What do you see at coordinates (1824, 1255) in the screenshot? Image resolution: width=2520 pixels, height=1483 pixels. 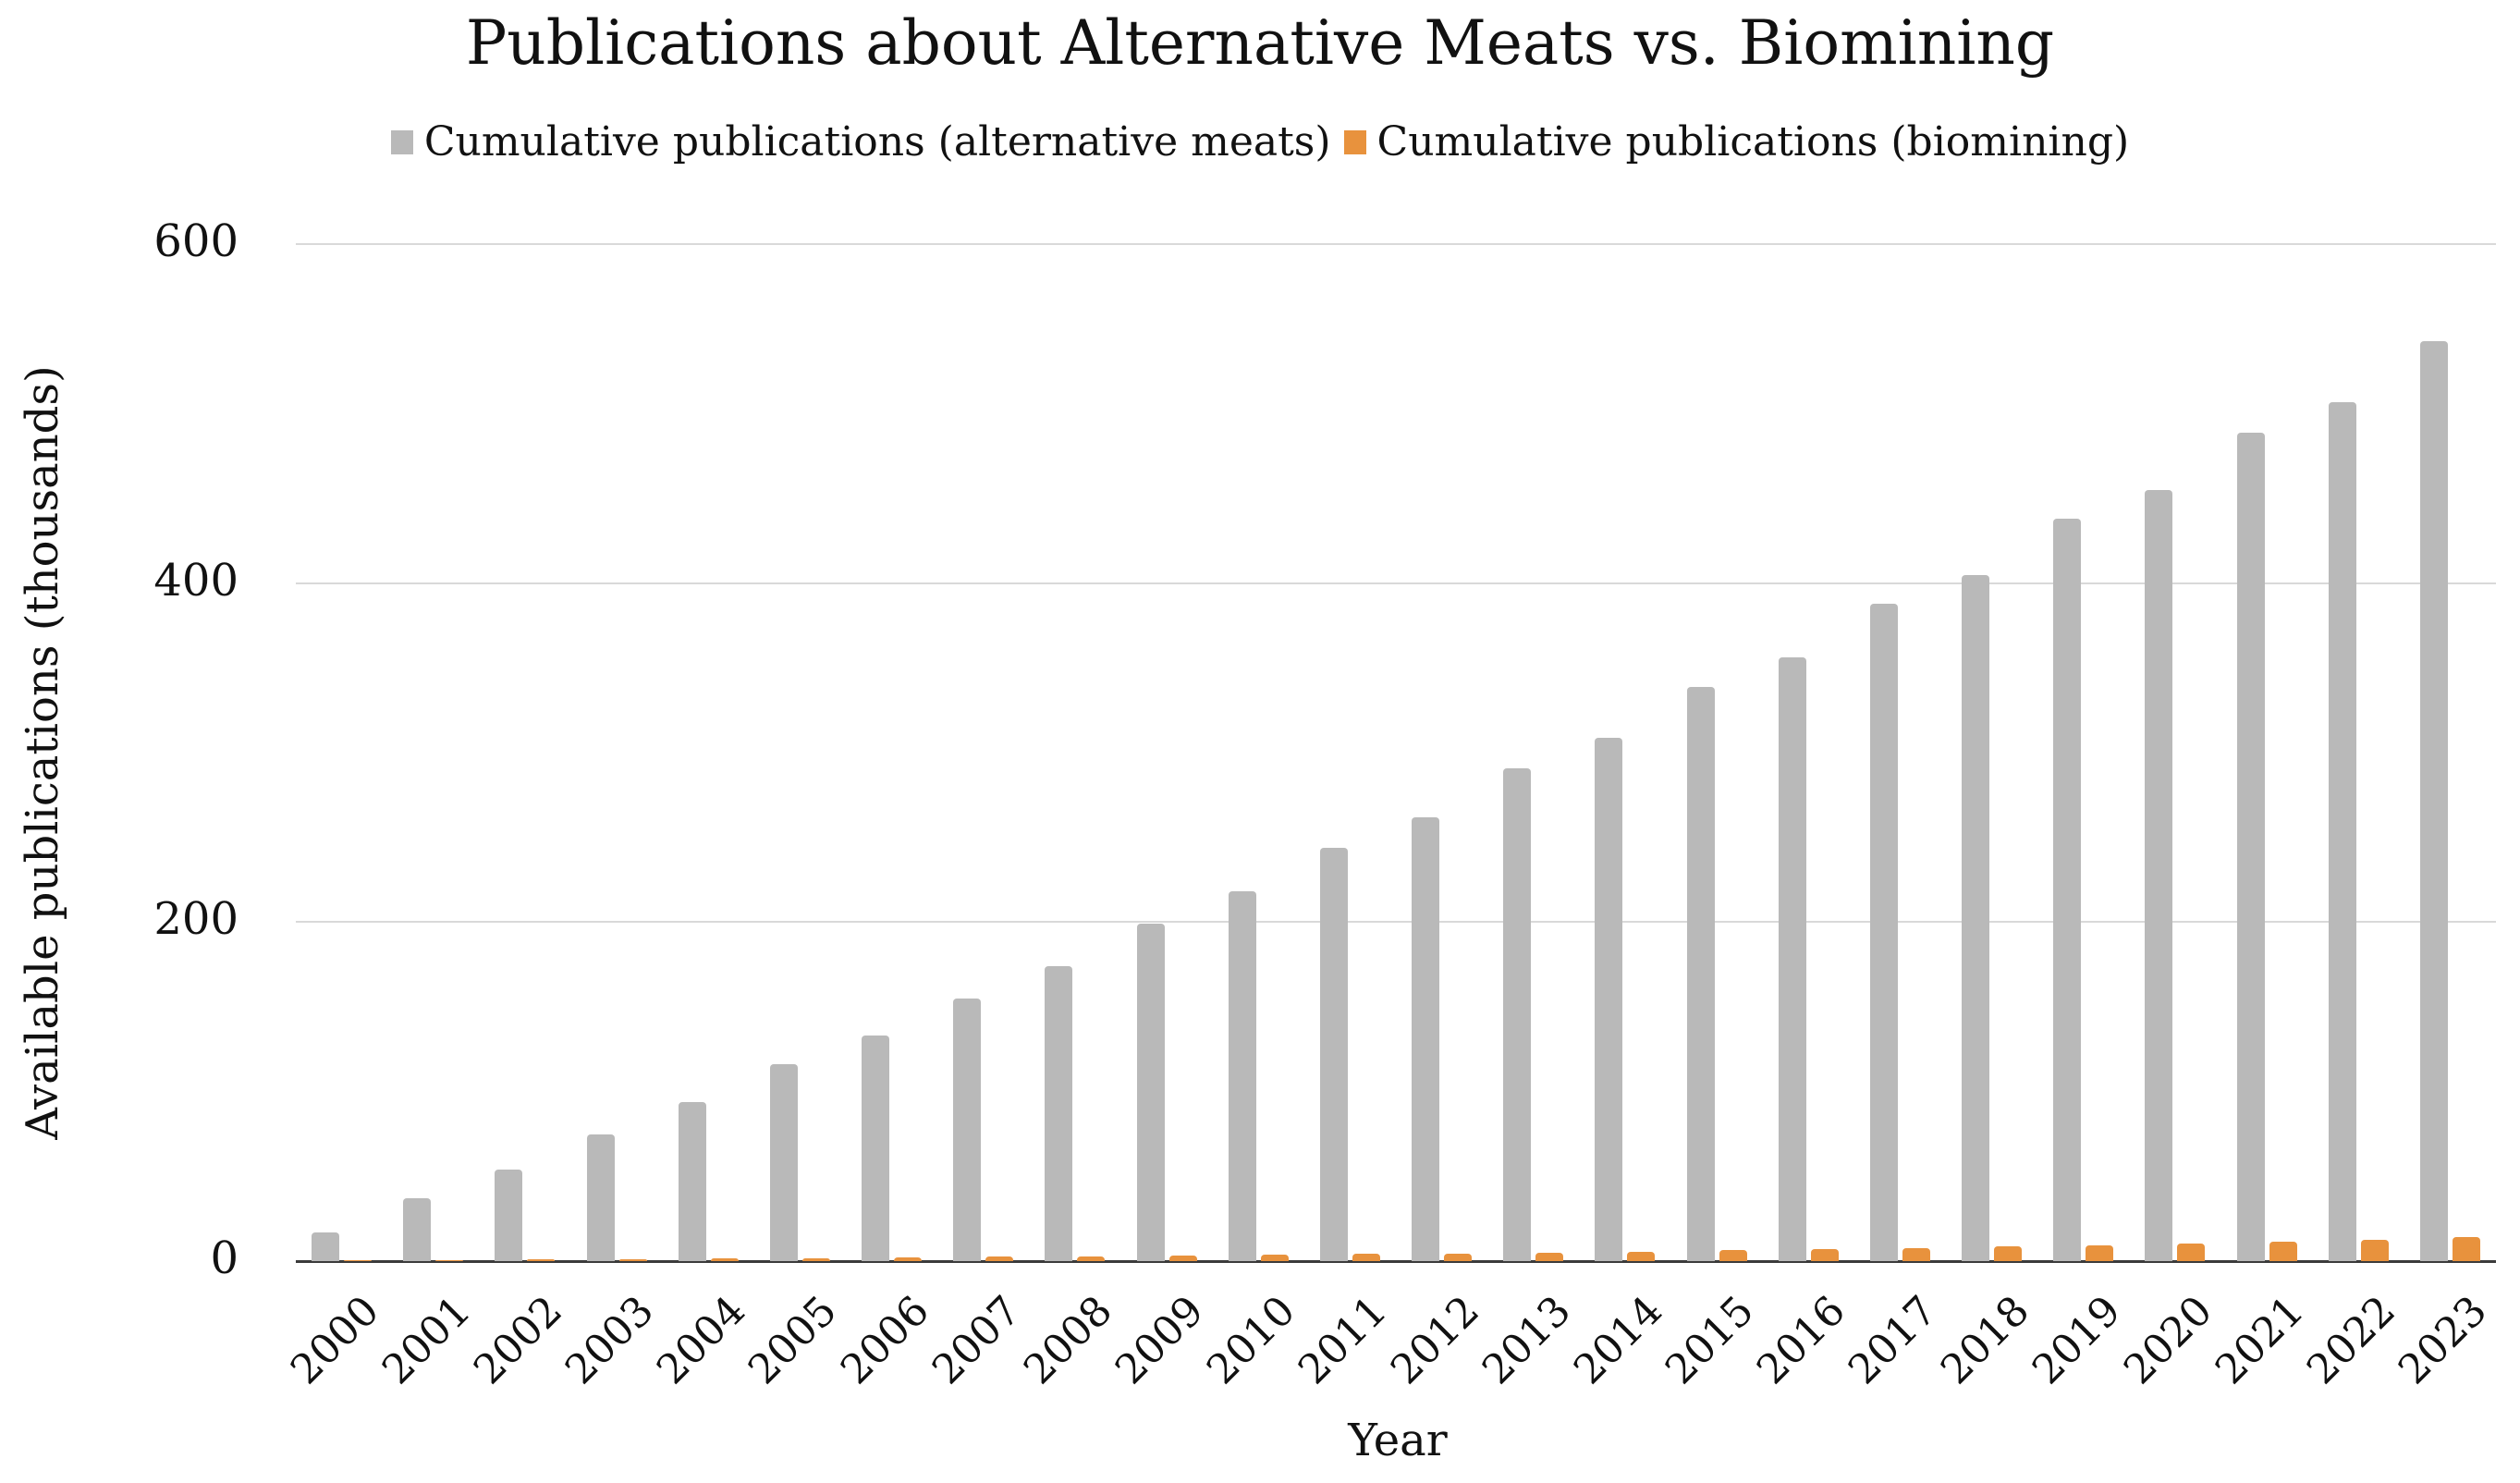 I see `bar-biomining-2016` at bounding box center [1824, 1255].